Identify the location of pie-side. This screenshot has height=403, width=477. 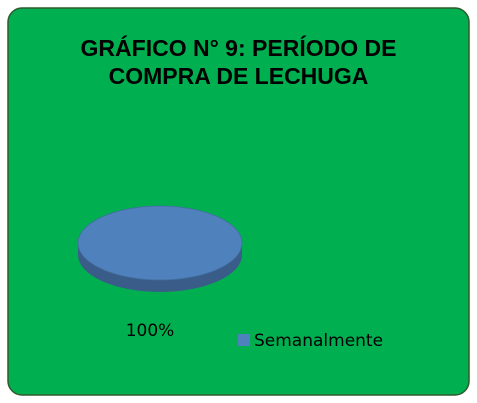
(160, 267).